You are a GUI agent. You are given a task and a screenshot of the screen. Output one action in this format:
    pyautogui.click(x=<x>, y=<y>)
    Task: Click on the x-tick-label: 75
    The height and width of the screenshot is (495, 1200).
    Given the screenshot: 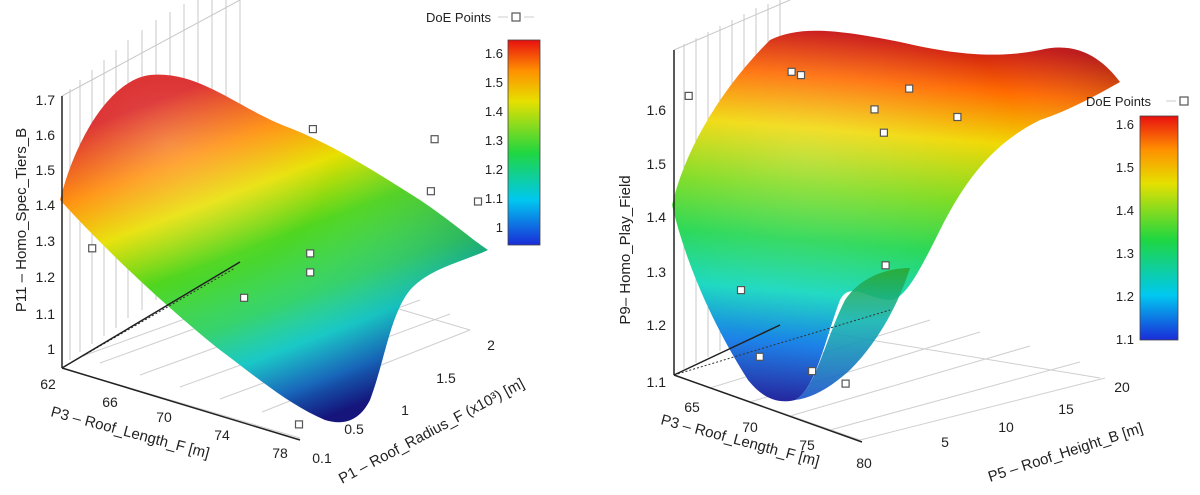 What is the action you would take?
    pyautogui.click(x=807, y=445)
    